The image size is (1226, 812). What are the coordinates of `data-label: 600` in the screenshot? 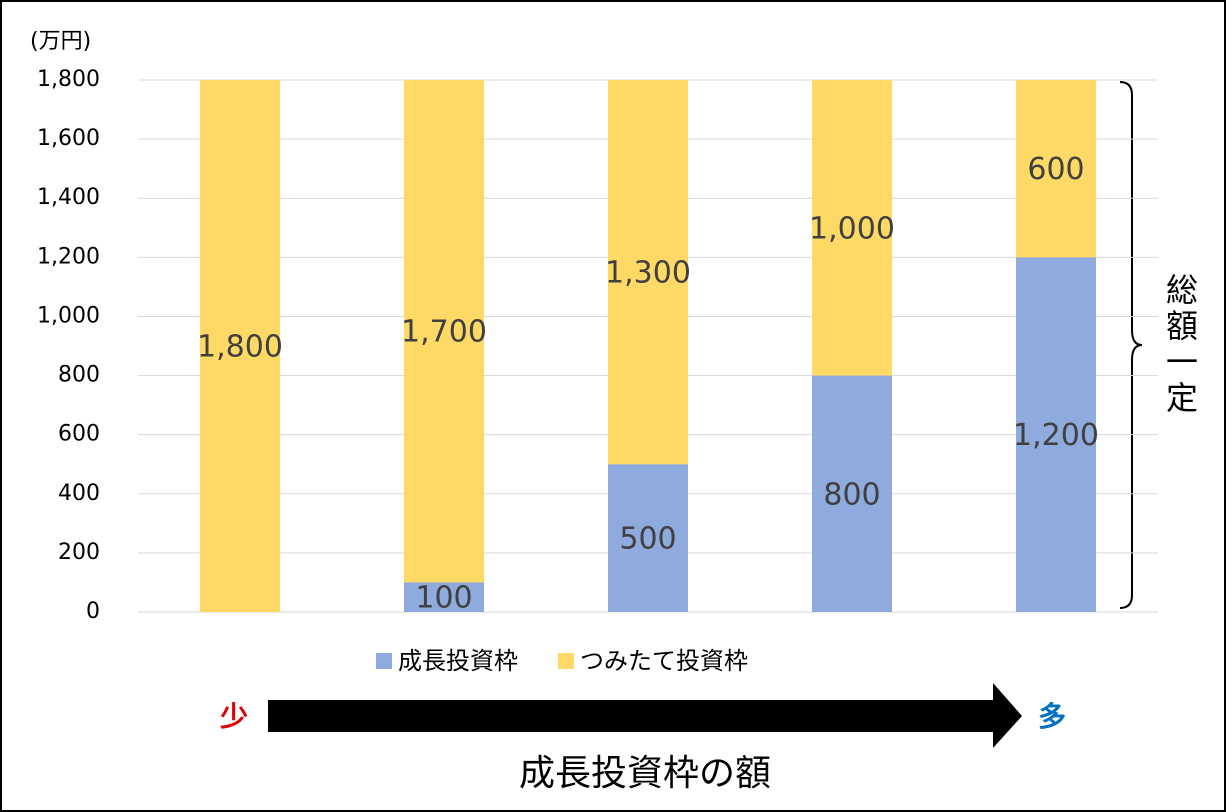 It's located at (1055, 169).